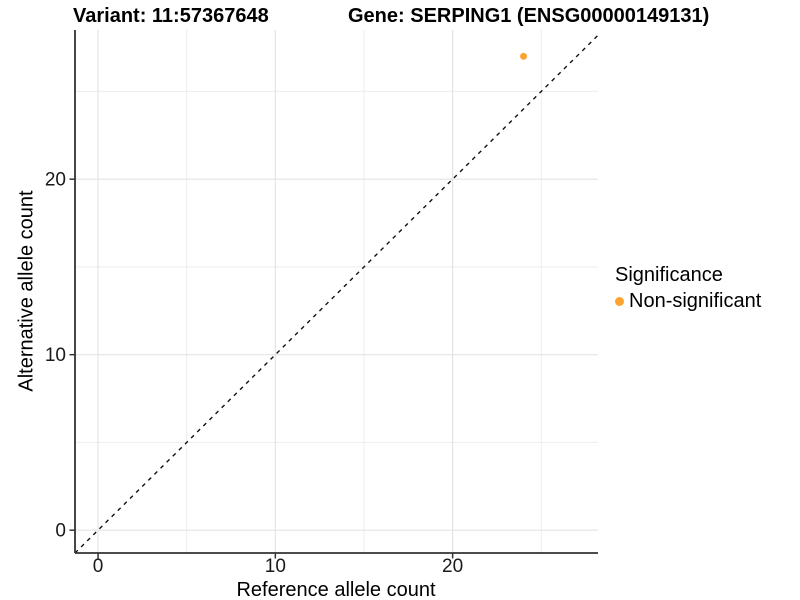 Image resolution: width=800 pixels, height=600 pixels. What do you see at coordinates (98, 566) in the screenshot?
I see `x-tick-label: 0` at bounding box center [98, 566].